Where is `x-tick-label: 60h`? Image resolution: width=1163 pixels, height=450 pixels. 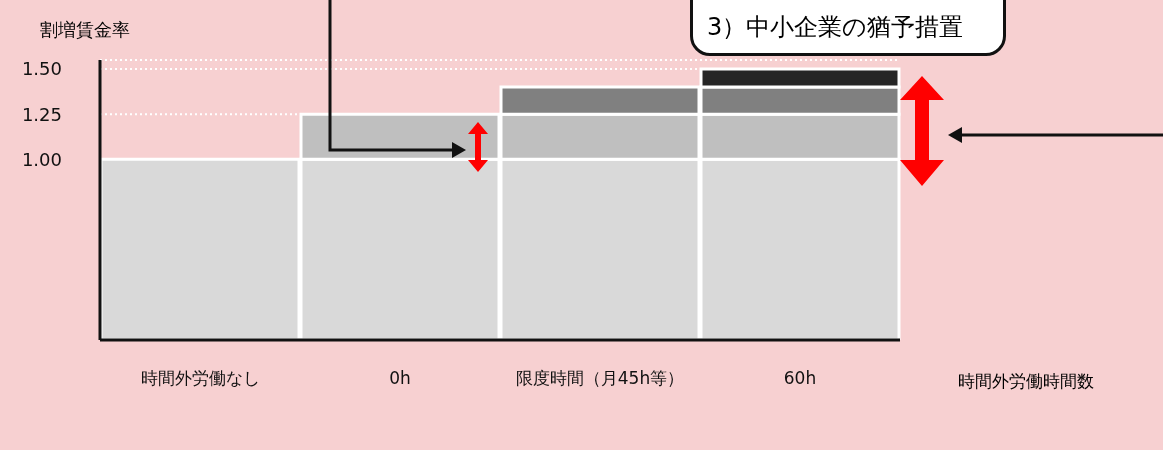
x-tick-label: 60h is located at coordinates (800, 378).